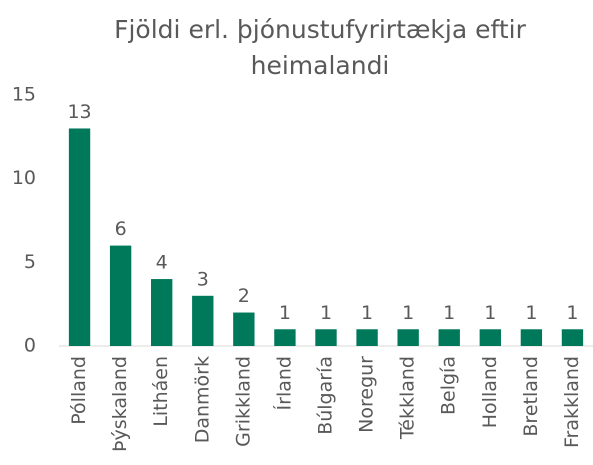 The height and width of the screenshot is (465, 593). What do you see at coordinates (24, 95) in the screenshot?
I see `y-tick-label: 15` at bounding box center [24, 95].